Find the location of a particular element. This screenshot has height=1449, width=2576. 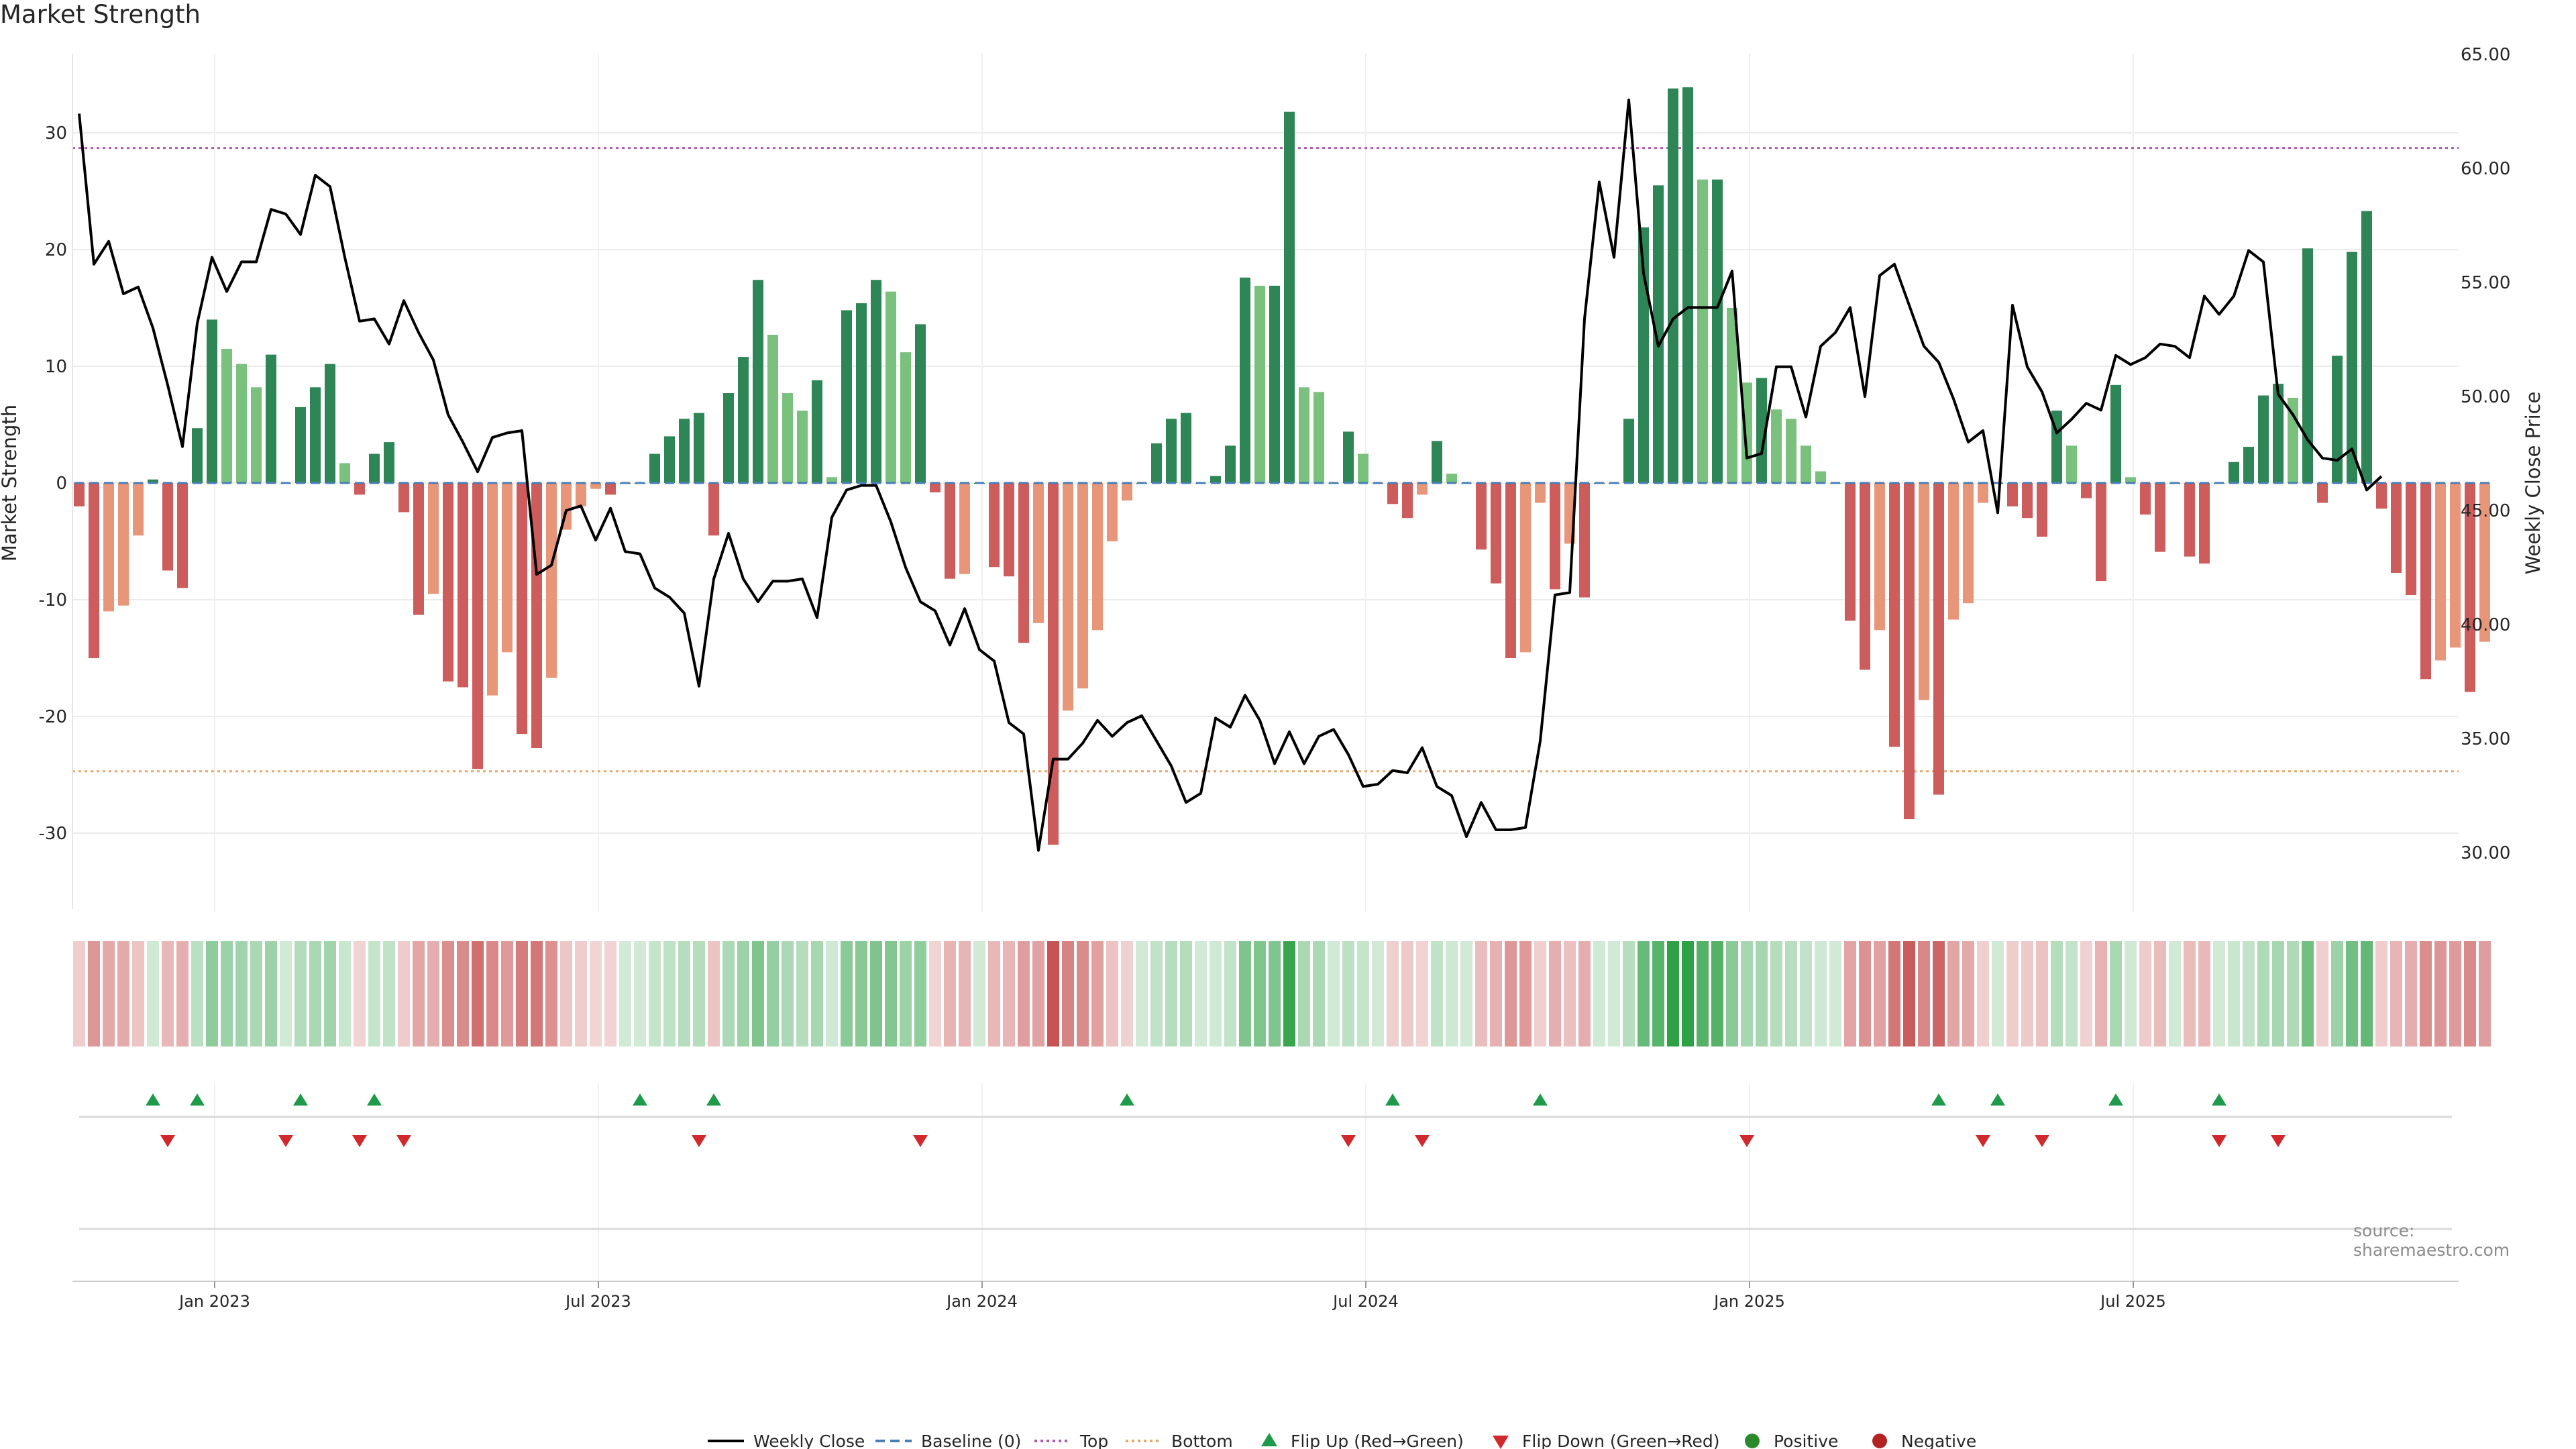

y-axis-label-right: Weekly Close Price is located at coordinates (2533, 483).